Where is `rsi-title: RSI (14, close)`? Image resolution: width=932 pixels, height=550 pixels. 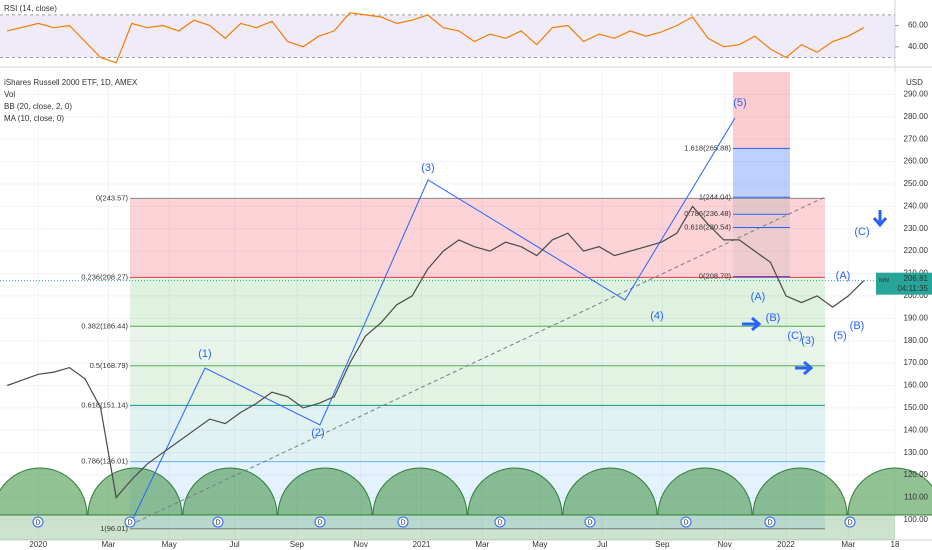 rsi-title: RSI (14, close) is located at coordinates (30, 8).